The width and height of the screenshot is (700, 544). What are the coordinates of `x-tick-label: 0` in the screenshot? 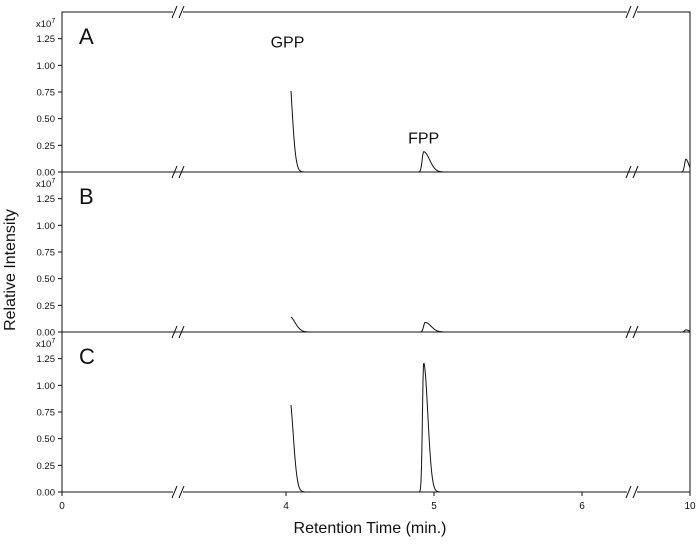 It's located at (62, 506).